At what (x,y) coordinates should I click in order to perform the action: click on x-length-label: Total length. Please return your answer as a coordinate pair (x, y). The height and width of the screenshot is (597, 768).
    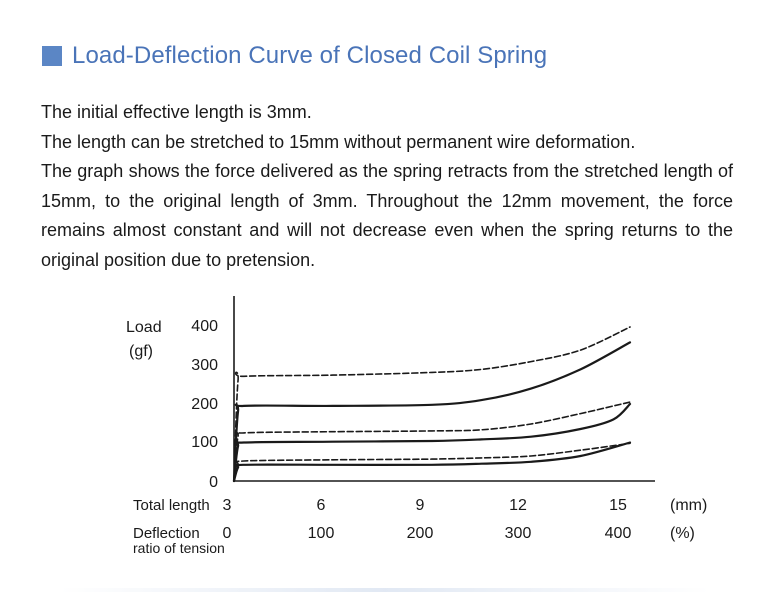
    Looking at the image, I should click on (171, 505).